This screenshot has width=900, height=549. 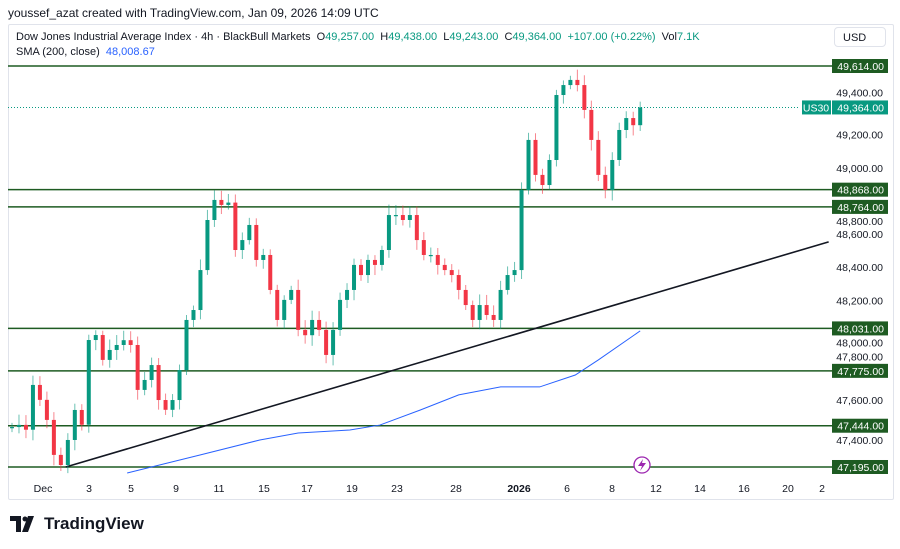 I want to click on currency-button: USD, so click(x=860, y=37).